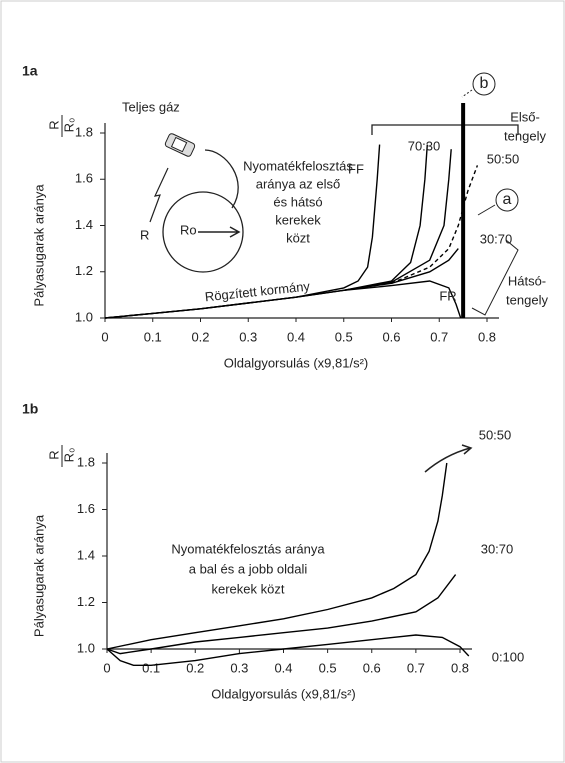 The width and height of the screenshot is (565, 763). Describe the element at coordinates (219, 232) in the screenshot. I see `radius-arrow` at that location.